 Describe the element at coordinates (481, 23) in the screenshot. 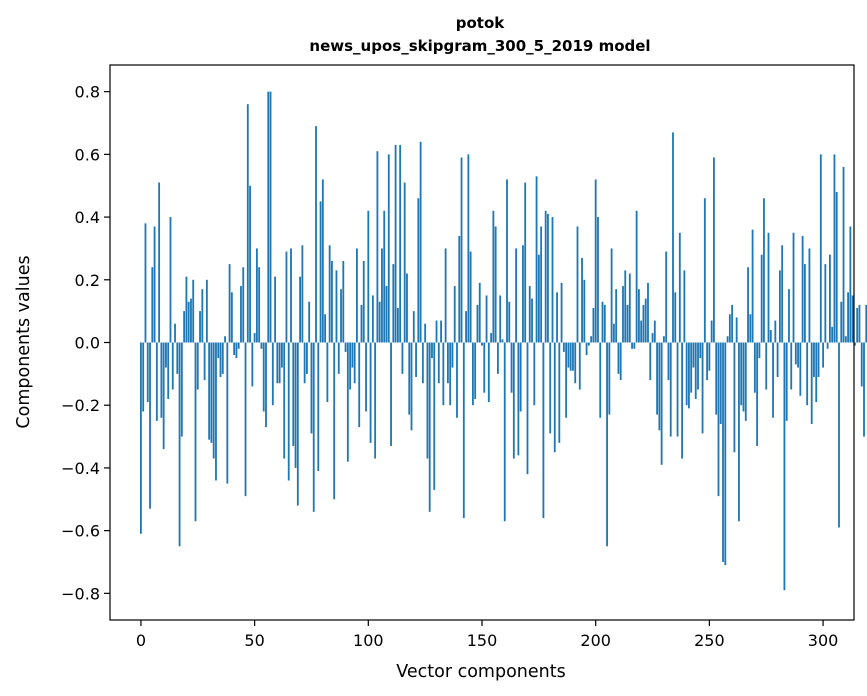

I see `chart-title-line1: potok` at that location.